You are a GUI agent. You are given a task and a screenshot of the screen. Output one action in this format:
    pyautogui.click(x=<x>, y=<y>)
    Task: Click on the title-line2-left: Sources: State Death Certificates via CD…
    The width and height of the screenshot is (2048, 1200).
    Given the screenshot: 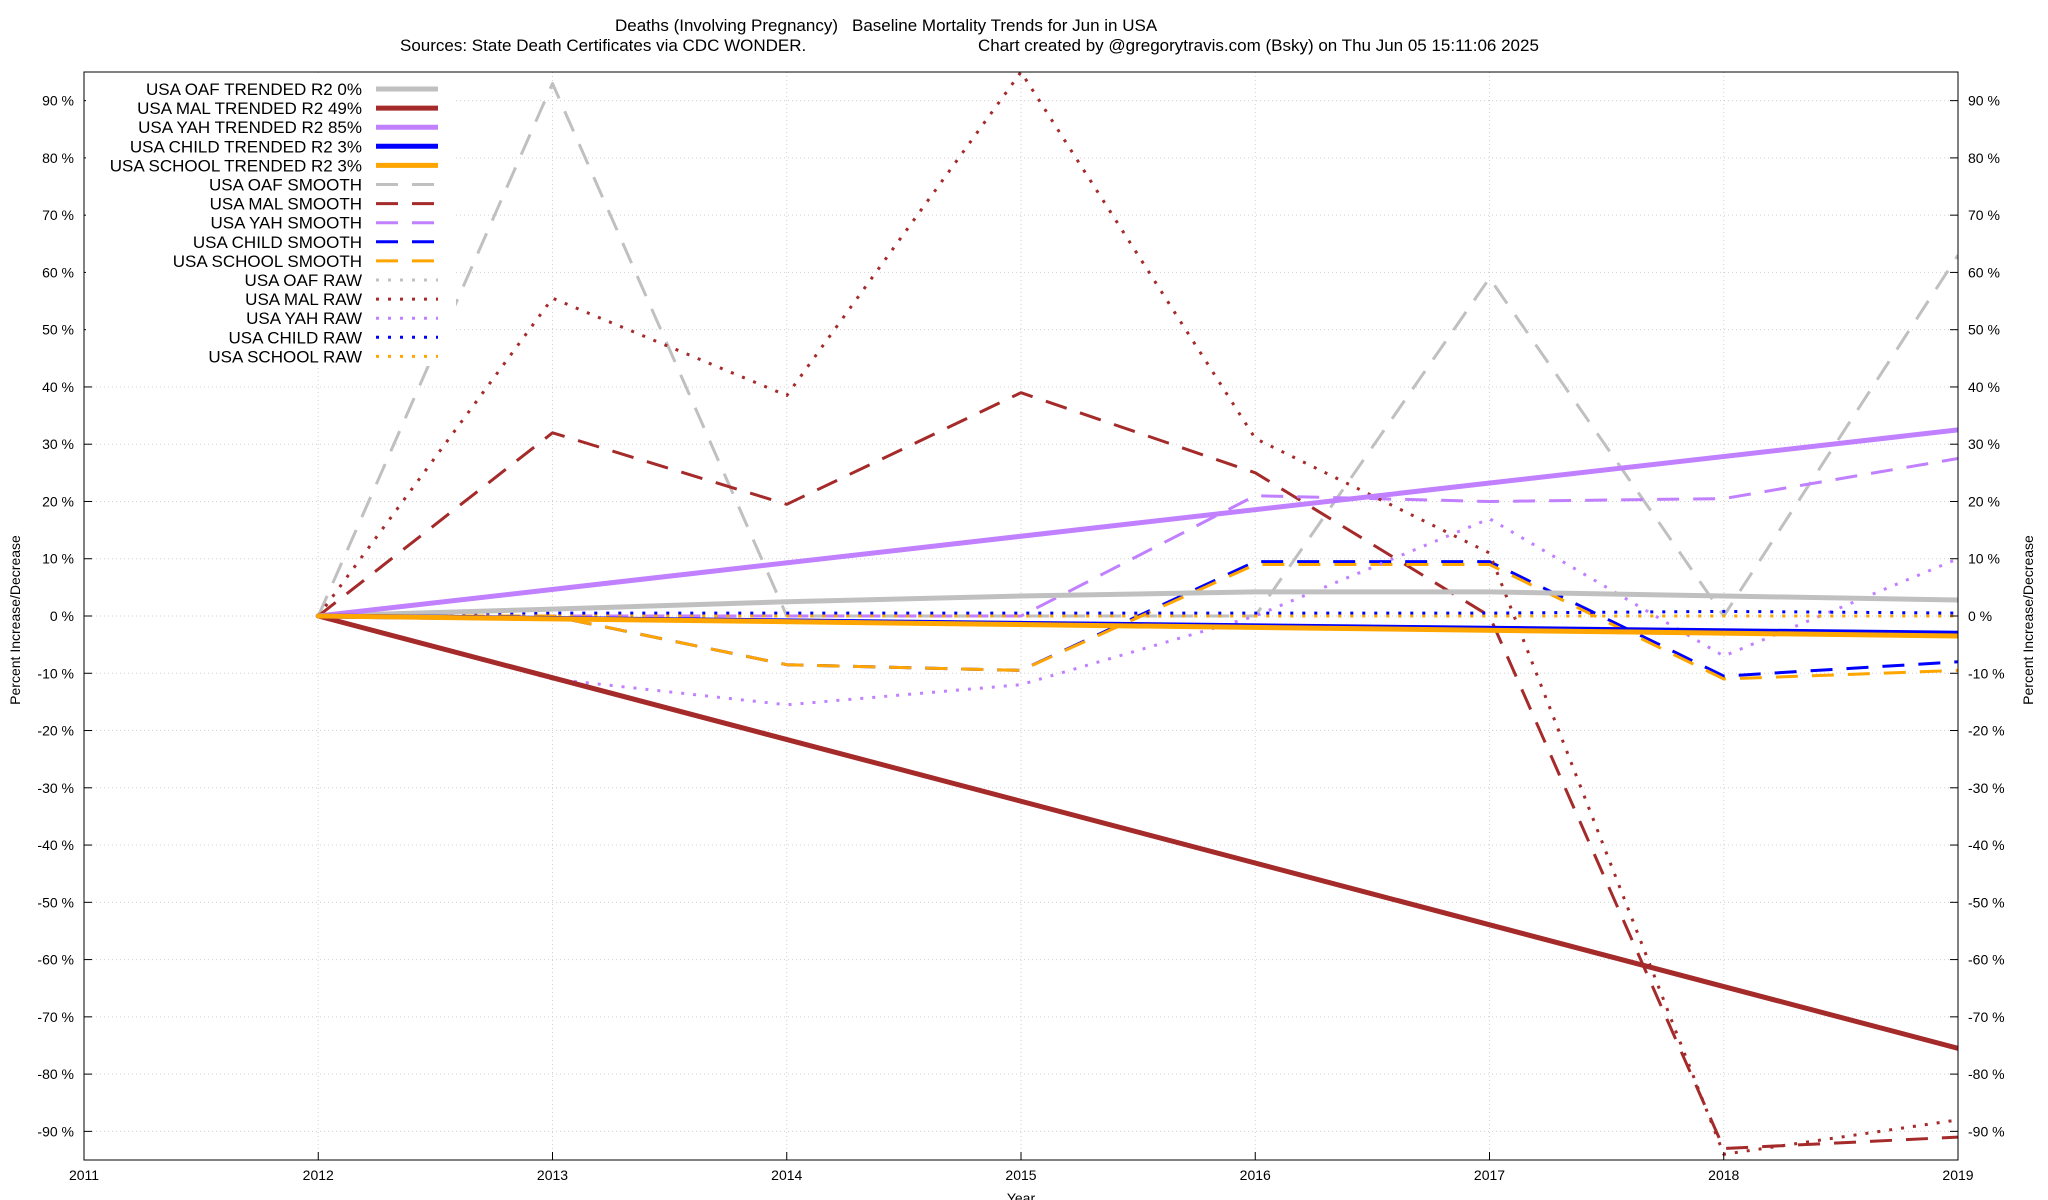 What is the action you would take?
    pyautogui.click(x=603, y=45)
    